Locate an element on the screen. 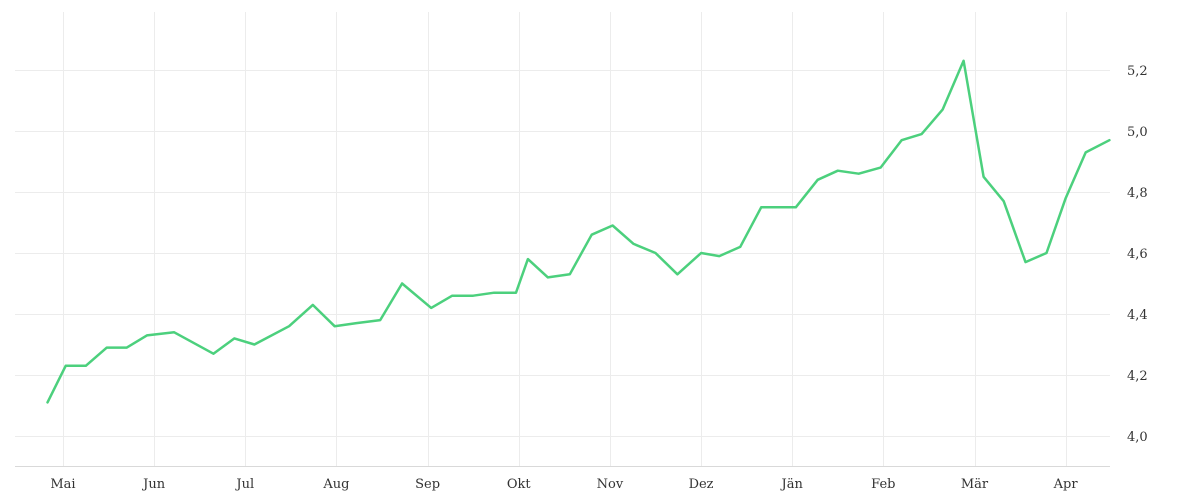 Image resolution: width=1200 pixels, height=500 pixels. y-tick-label: 4,6 is located at coordinates (1137, 254).